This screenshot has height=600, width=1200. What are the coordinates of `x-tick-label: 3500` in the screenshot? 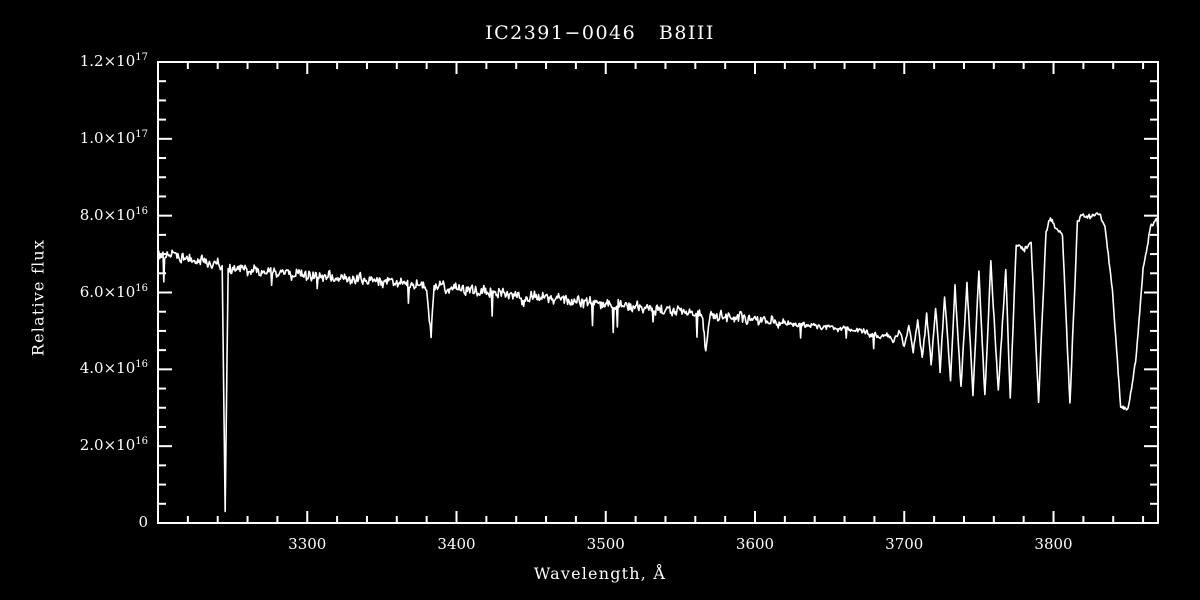 It's located at (605, 544).